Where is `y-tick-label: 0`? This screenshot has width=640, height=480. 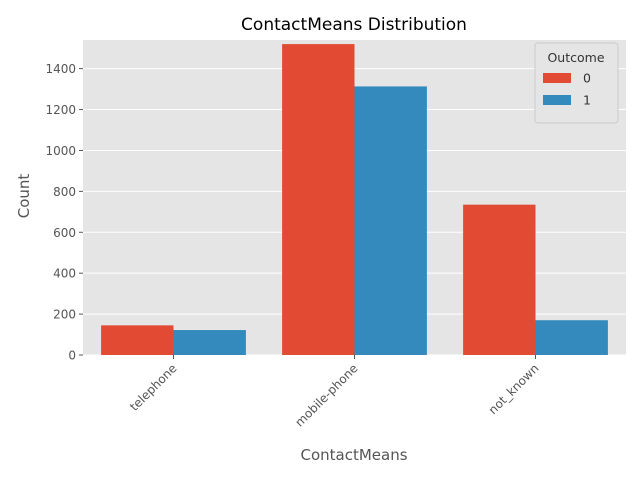 y-tick-label: 0 is located at coordinates (72, 356).